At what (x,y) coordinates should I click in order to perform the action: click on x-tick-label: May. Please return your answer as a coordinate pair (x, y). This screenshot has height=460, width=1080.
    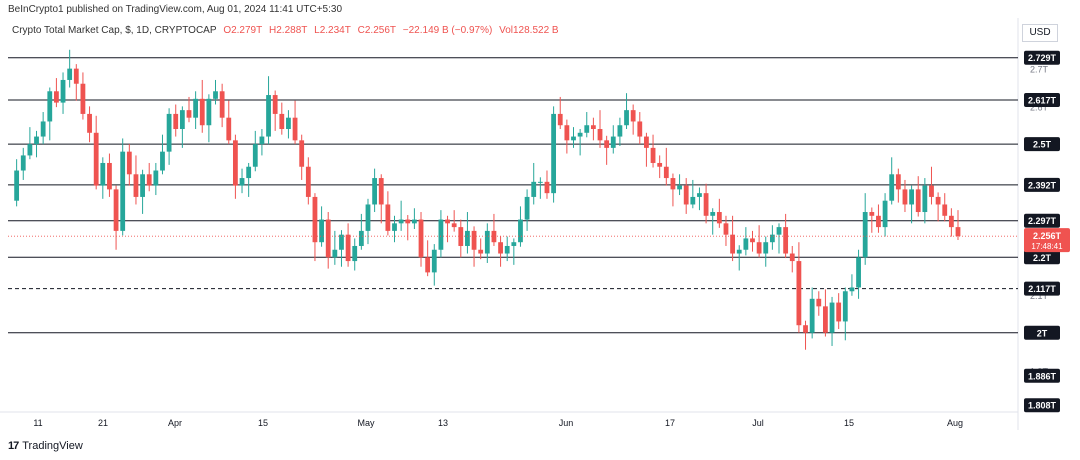
    Looking at the image, I should click on (366, 423).